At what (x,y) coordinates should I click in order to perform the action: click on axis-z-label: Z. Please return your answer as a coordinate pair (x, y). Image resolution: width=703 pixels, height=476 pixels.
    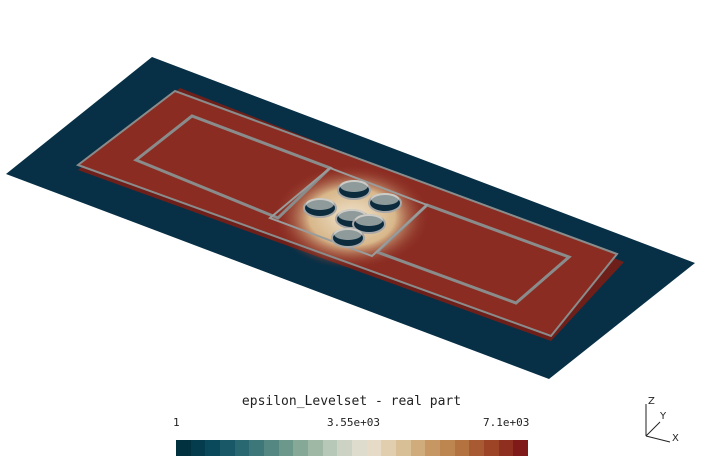
    Looking at the image, I should click on (651, 401).